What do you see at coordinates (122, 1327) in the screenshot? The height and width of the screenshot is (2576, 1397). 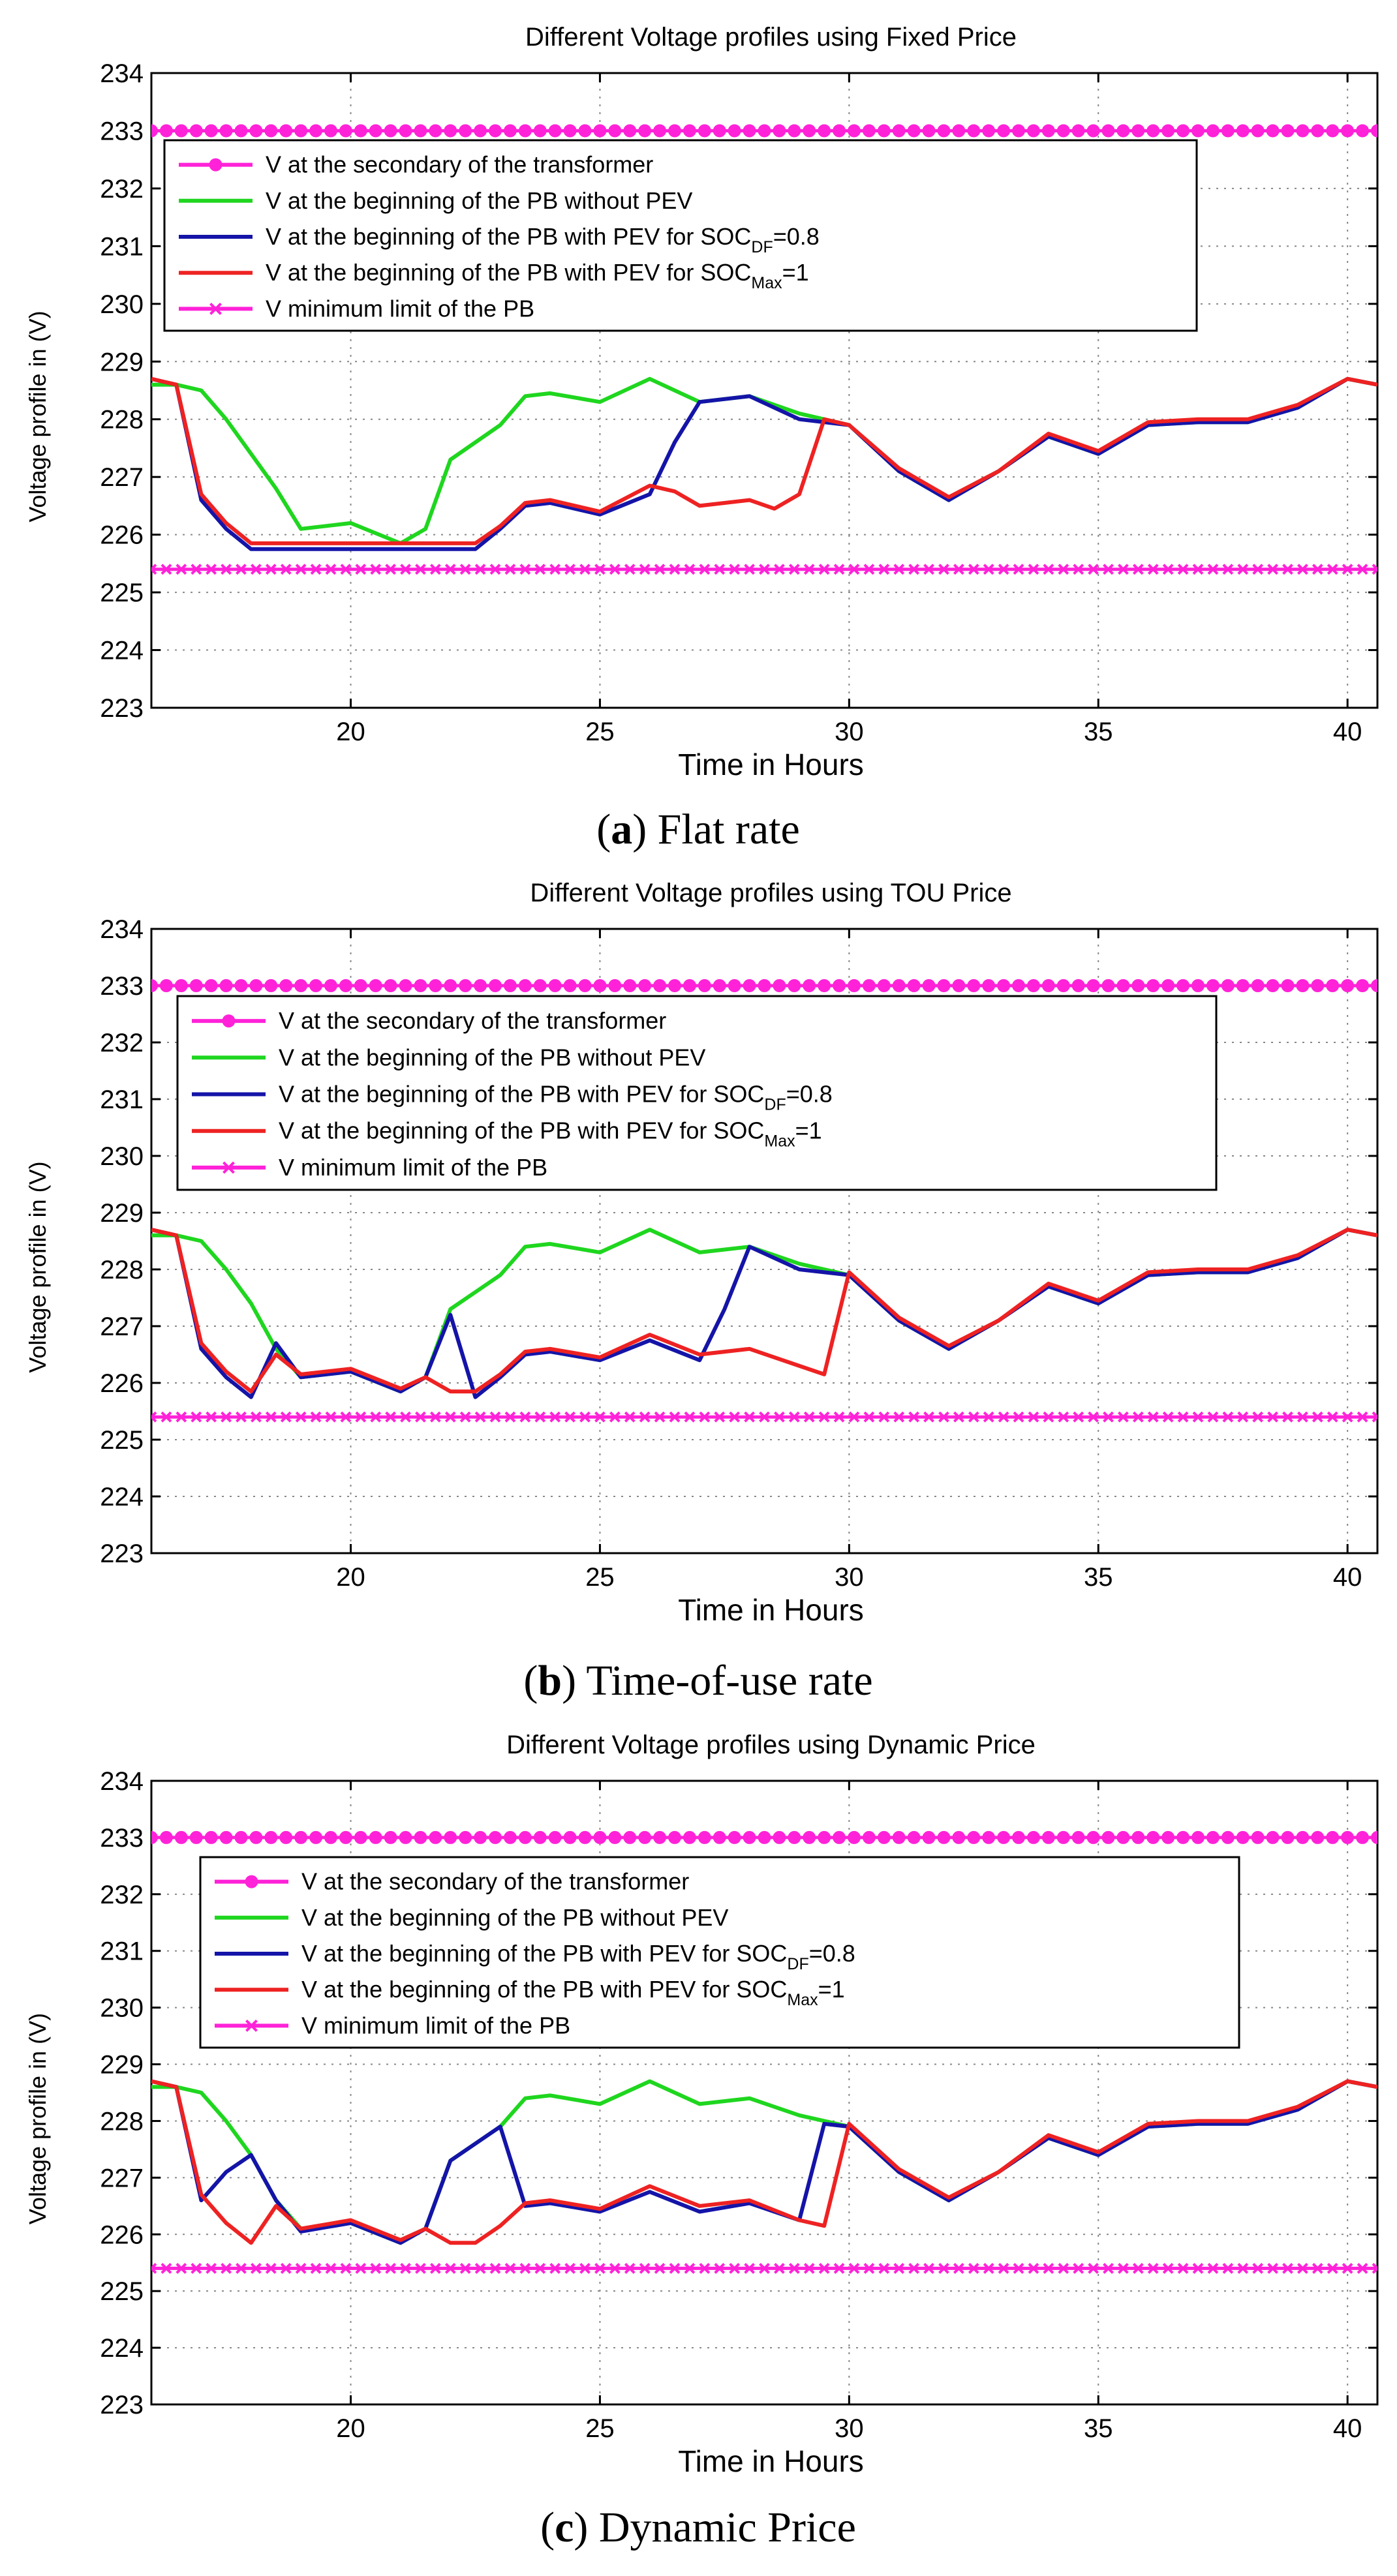 I see `y-tick-label: 227` at bounding box center [122, 1327].